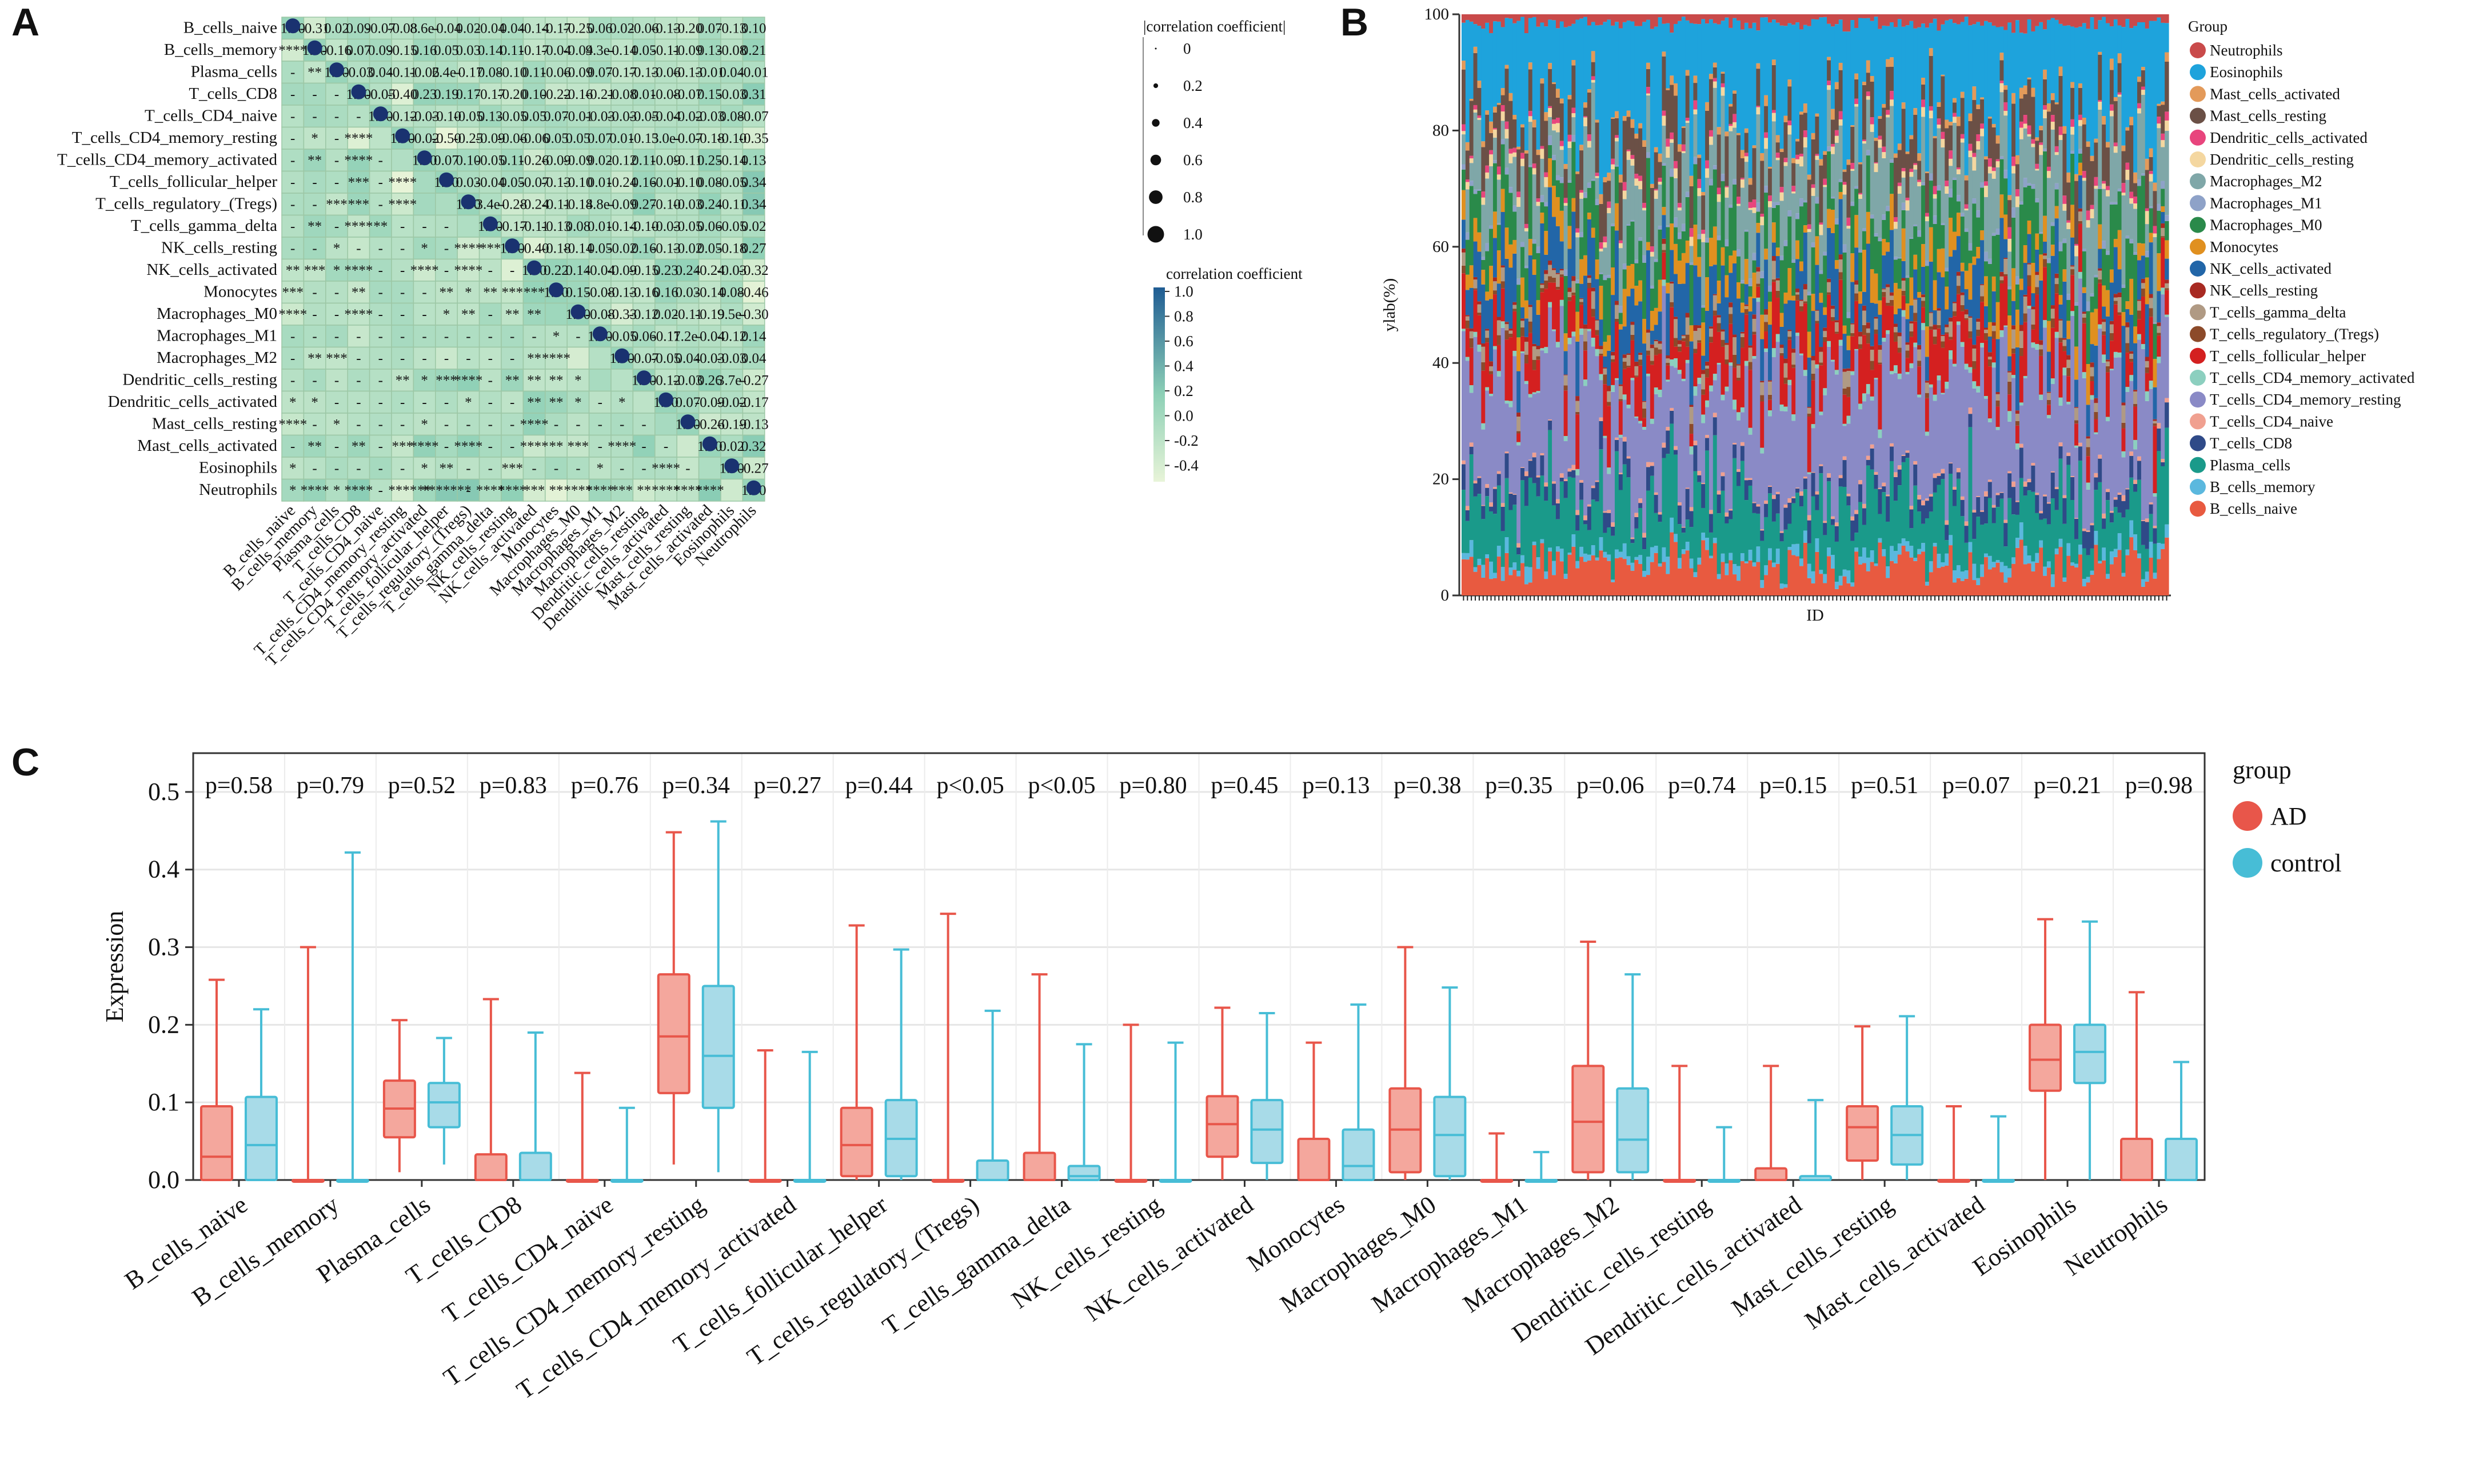 The width and height of the screenshot is (2467, 1484). I want to click on row-label: Mast_cells_activated, so click(207, 446).